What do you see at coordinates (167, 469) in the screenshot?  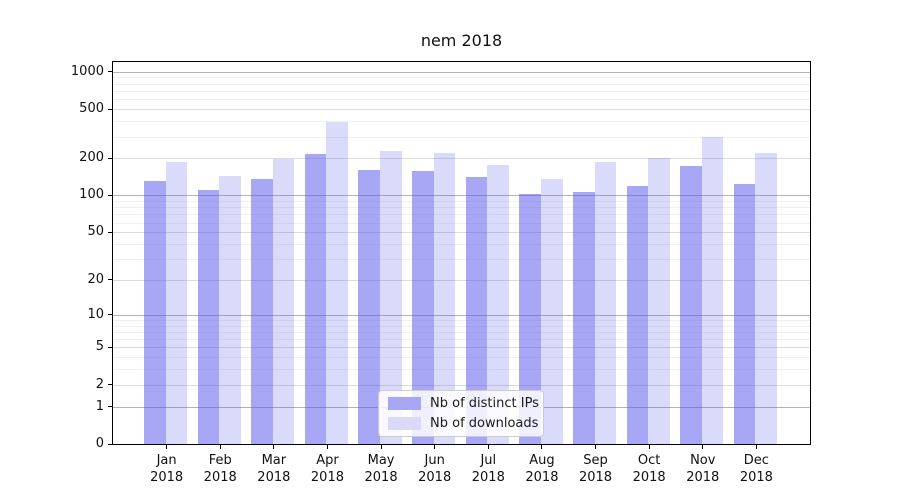 I see `x-tick-label: Jan 2018` at bounding box center [167, 469].